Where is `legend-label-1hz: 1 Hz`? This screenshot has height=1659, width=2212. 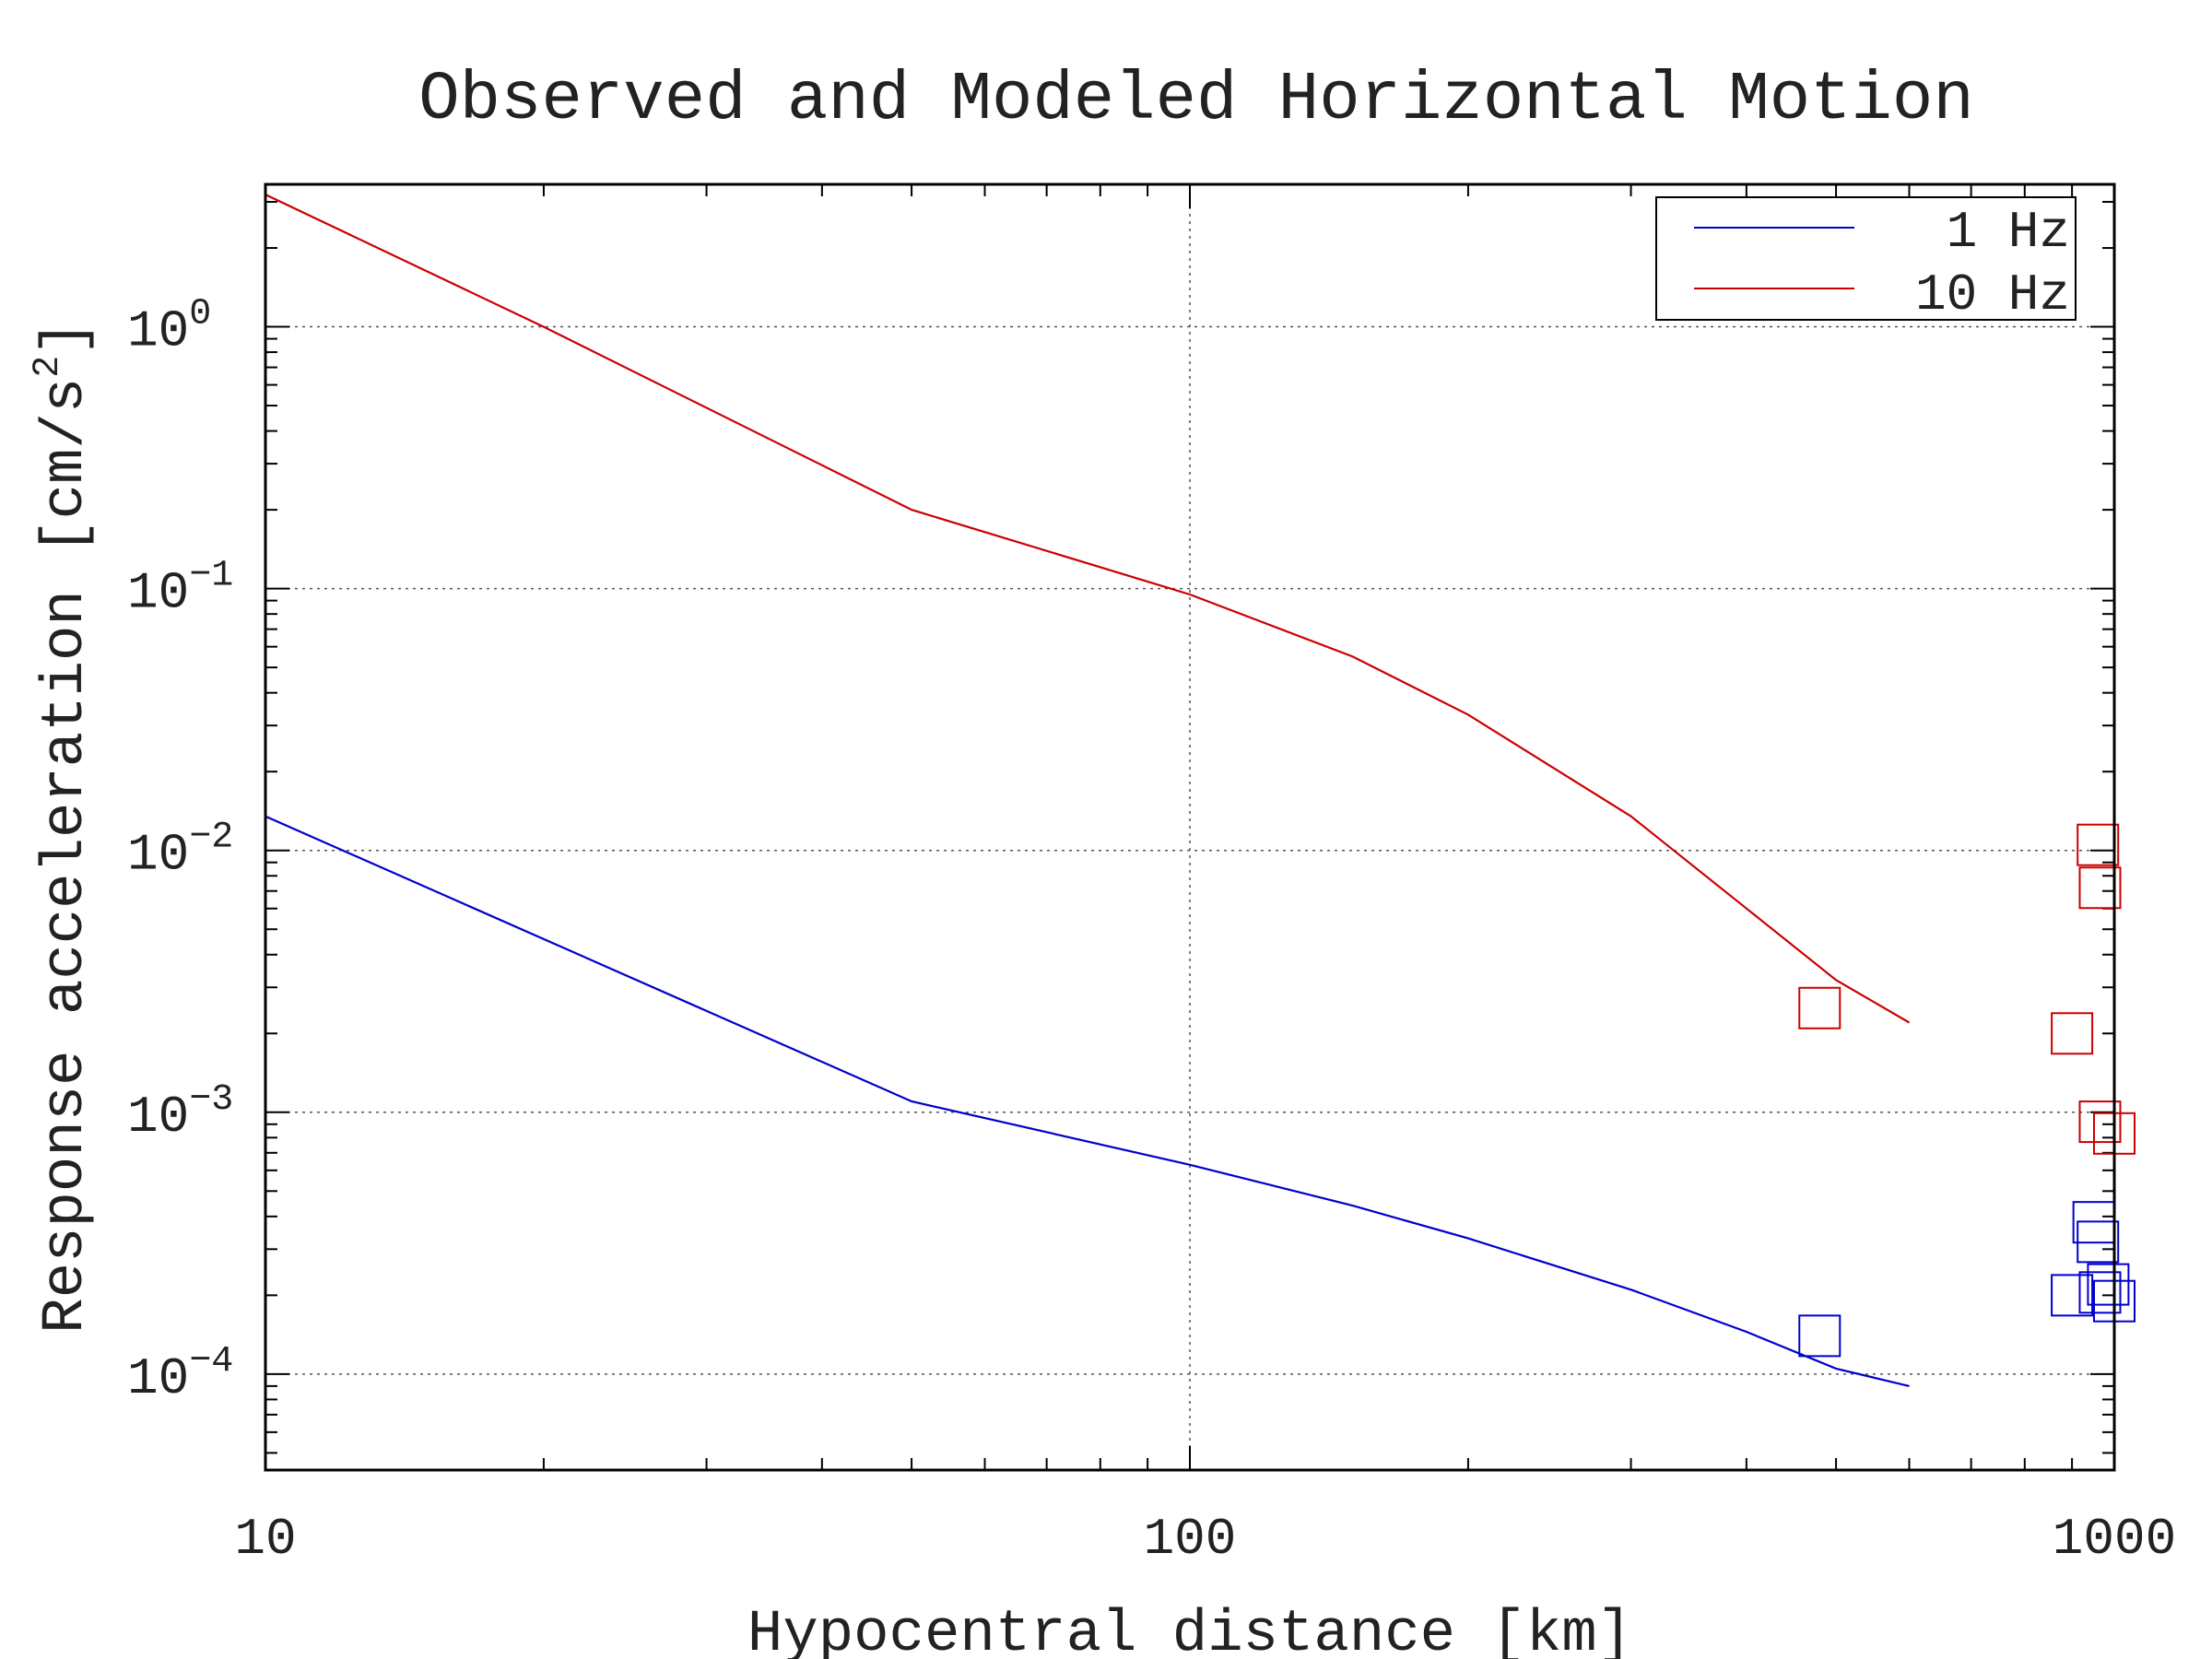 legend-label-1hz: 1 Hz is located at coordinates (2008, 232).